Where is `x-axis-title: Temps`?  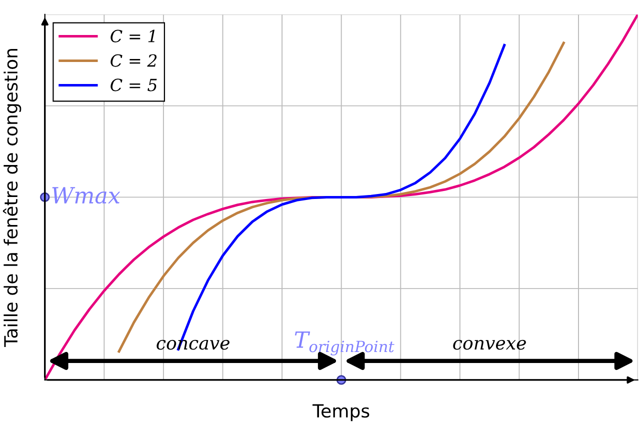
x-axis-title: Temps is located at coordinates (341, 413).